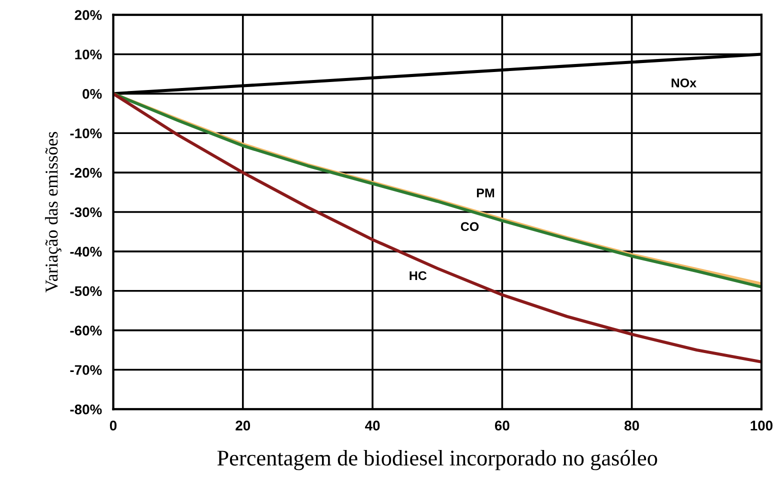  I want to click on y-tick-label: 10%, so click(88, 55).